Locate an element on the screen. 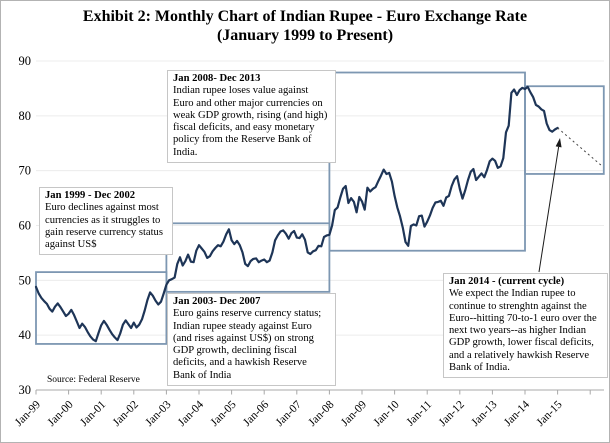  x-tick-label-Jan-01: Jan-01 is located at coordinates (93, 413).